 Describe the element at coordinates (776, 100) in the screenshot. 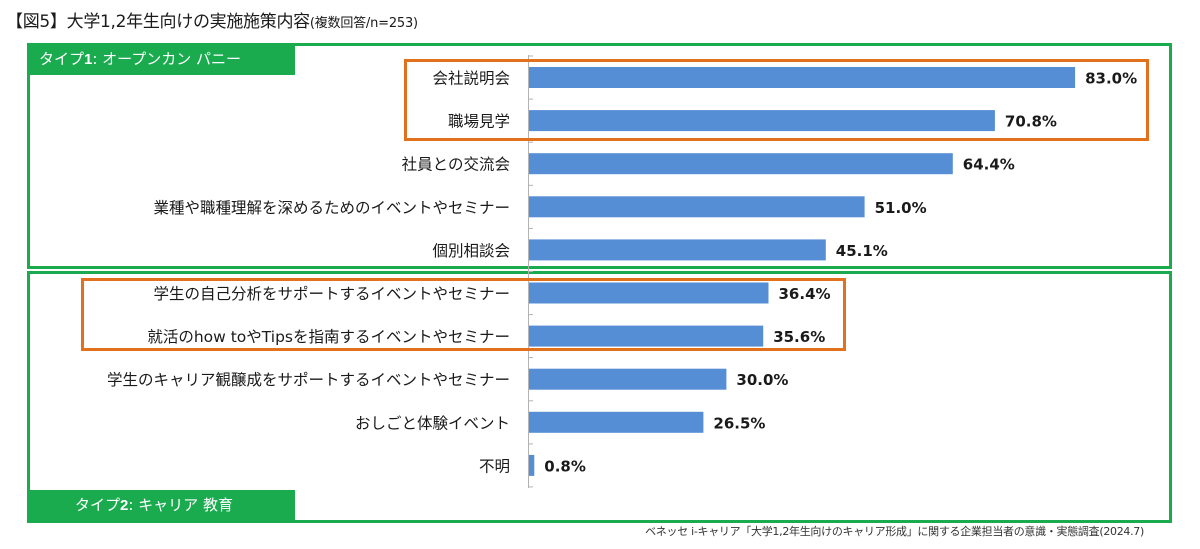

I see `highlight-box-top` at that location.